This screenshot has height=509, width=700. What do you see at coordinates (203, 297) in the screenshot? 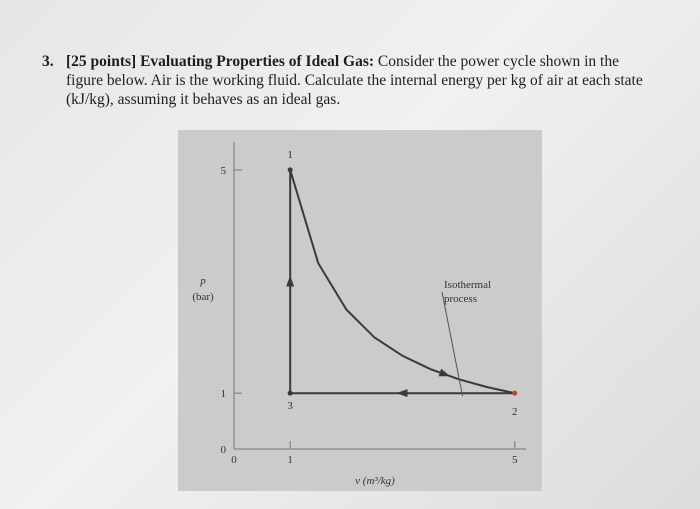
I see `y-axis-unit: (bar)` at bounding box center [203, 297].